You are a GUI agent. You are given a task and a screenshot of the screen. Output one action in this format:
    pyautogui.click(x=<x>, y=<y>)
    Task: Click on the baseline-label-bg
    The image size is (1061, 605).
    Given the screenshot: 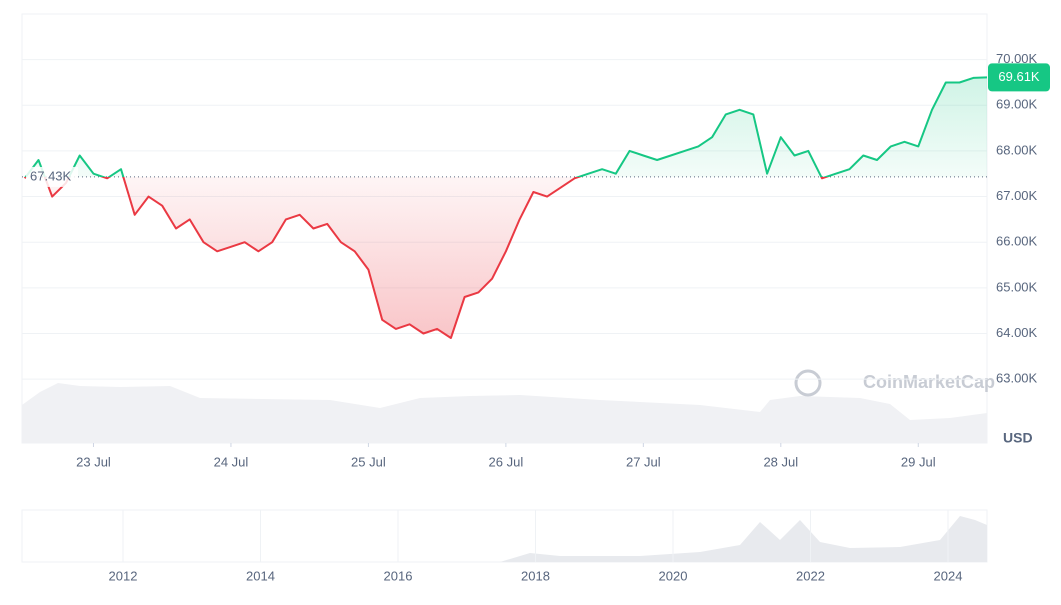 What is the action you would take?
    pyautogui.click(x=52, y=176)
    